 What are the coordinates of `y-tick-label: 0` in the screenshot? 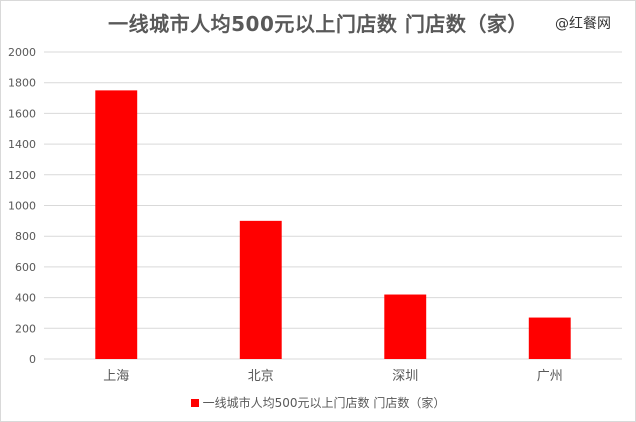 It's located at (32, 359).